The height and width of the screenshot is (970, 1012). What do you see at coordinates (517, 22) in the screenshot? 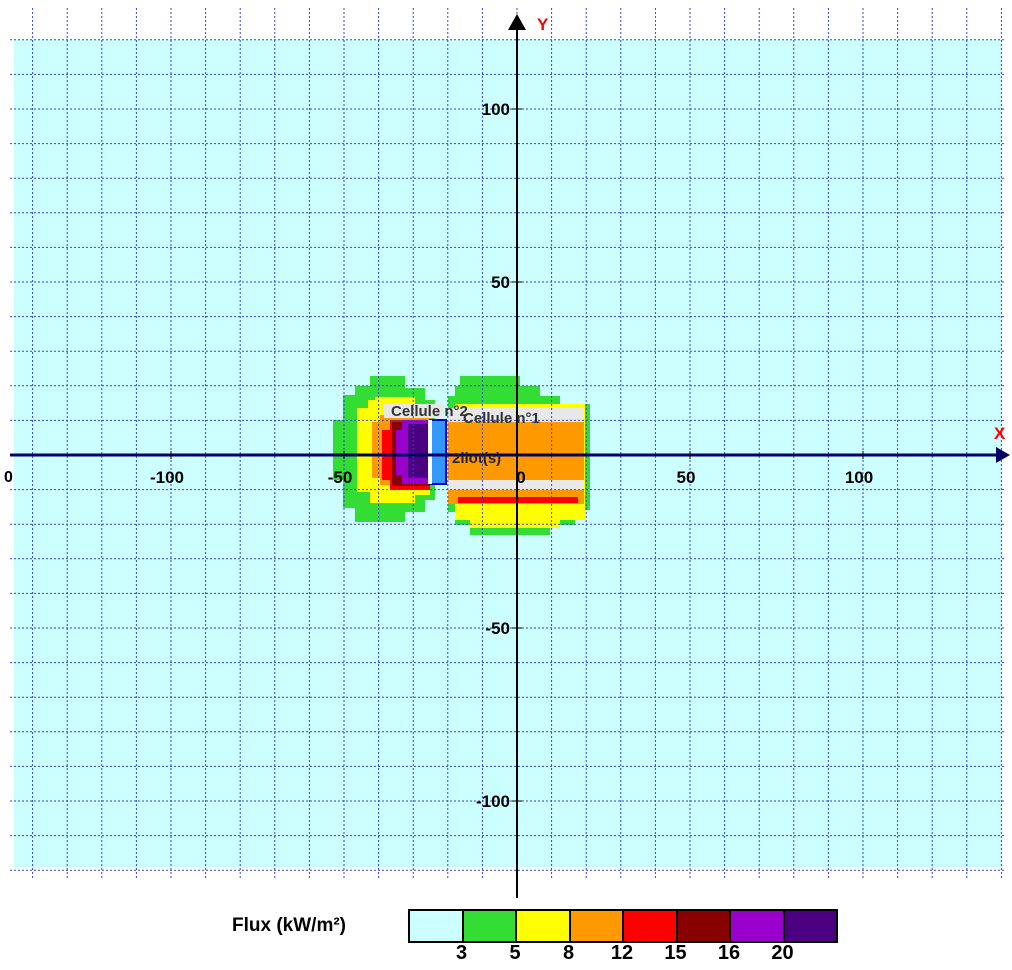
I see `y-axis-arrow` at bounding box center [517, 22].